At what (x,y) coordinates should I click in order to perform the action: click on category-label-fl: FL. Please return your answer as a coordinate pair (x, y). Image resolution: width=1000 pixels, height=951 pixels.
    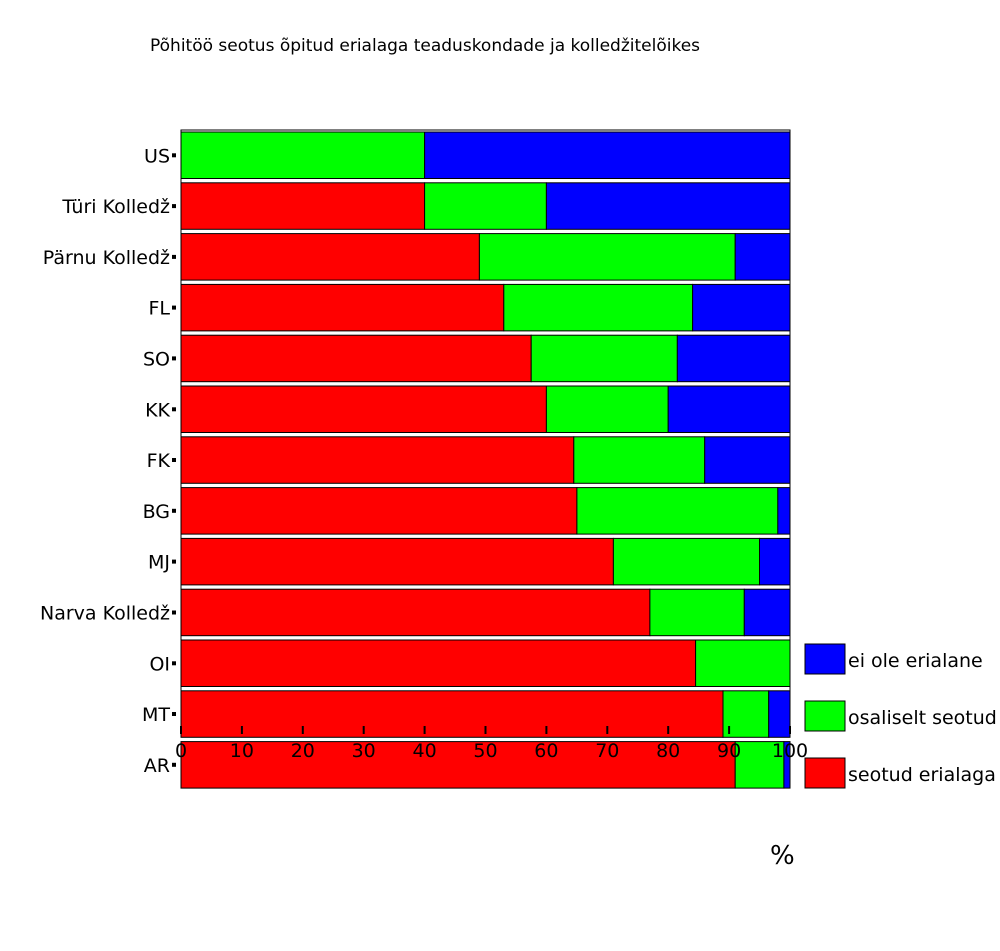
    Looking at the image, I should click on (159, 309).